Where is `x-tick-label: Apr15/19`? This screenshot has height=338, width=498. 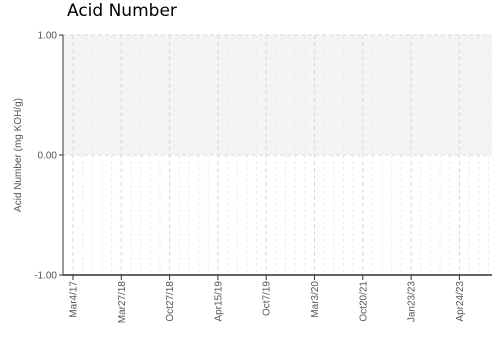 x-tick-label: Apr15/19 is located at coordinates (218, 301).